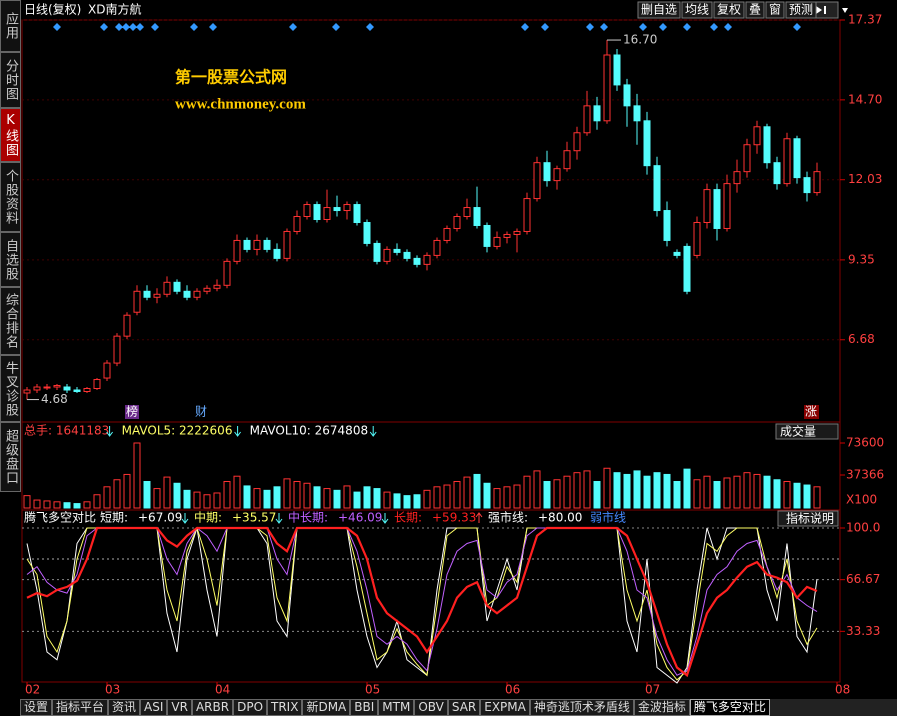 This screenshot has width=897, height=716. Describe the element at coordinates (865, 475) in the screenshot. I see `y-tick-label: 37366` at that location.